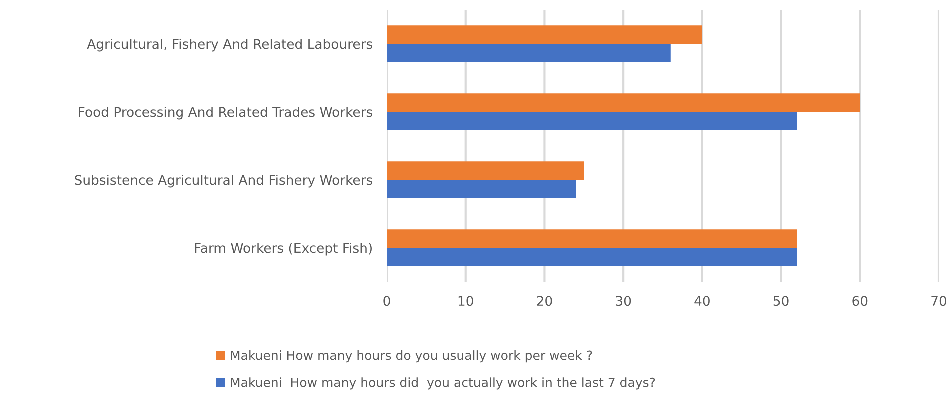 Image resolution: width=949 pixels, height=401 pixels. I want to click on x-tick-label: 50, so click(781, 301).